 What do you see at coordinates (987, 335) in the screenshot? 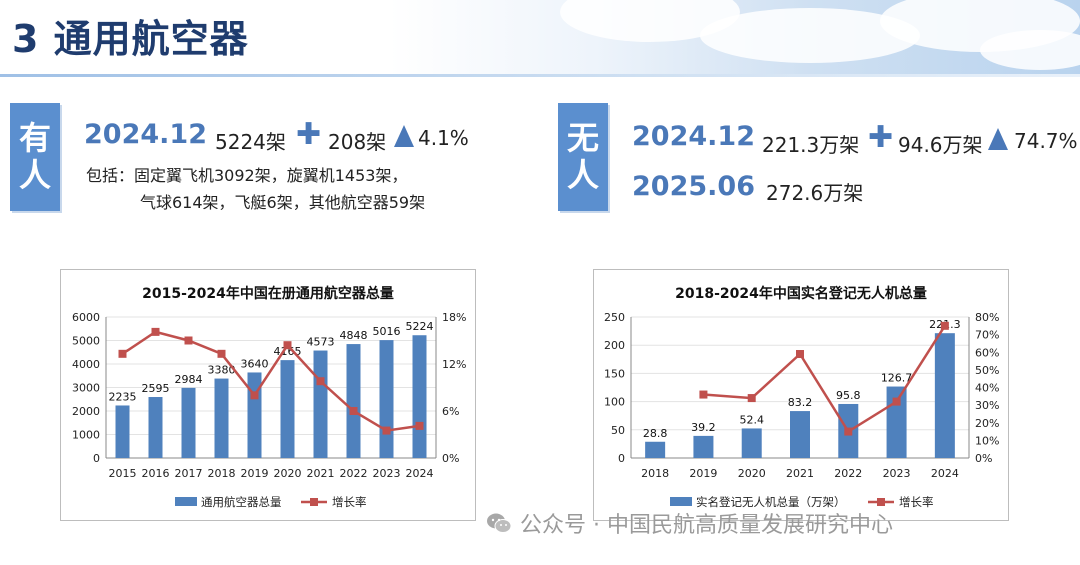
I see `y2-tick-label: 70%` at bounding box center [987, 335].